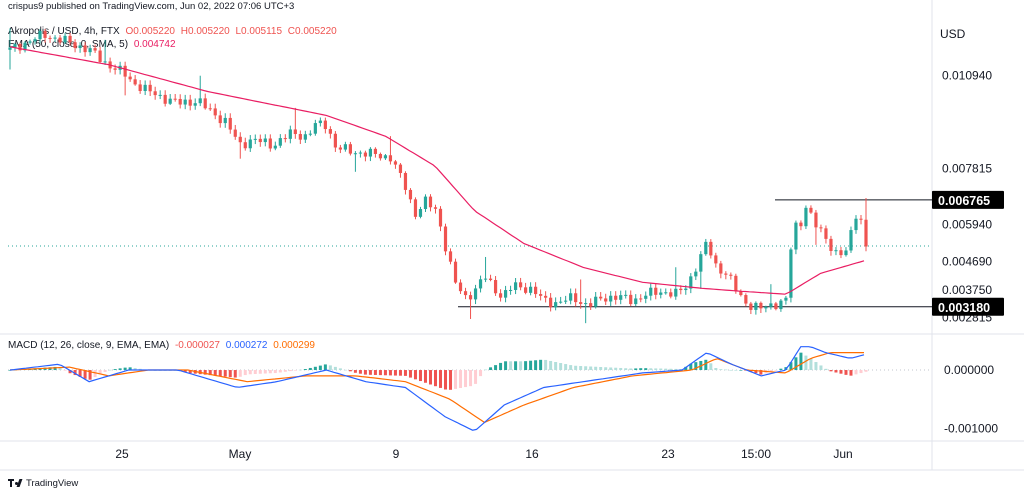 This screenshot has height=495, width=1024. Describe the element at coordinates (68, 44) in the screenshot. I see `ema-label: EMA (50, close, 0, SMA, 5)` at that location.